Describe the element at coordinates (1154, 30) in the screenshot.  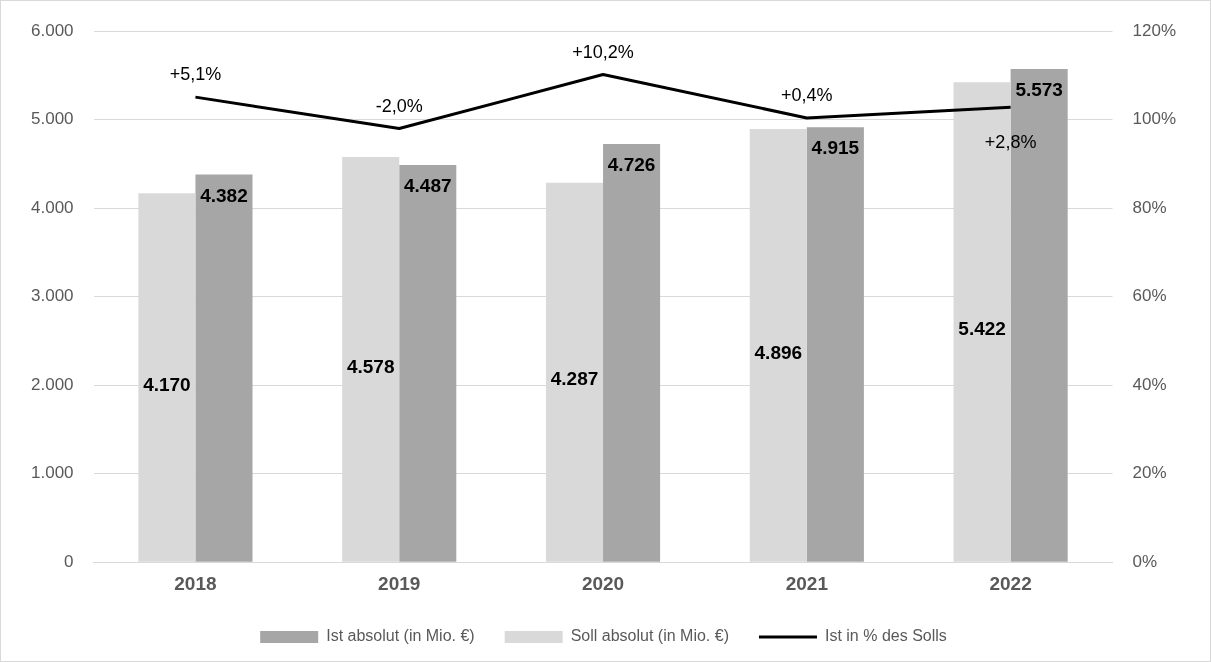
I see `y2-tick-label: 120%` at that location.